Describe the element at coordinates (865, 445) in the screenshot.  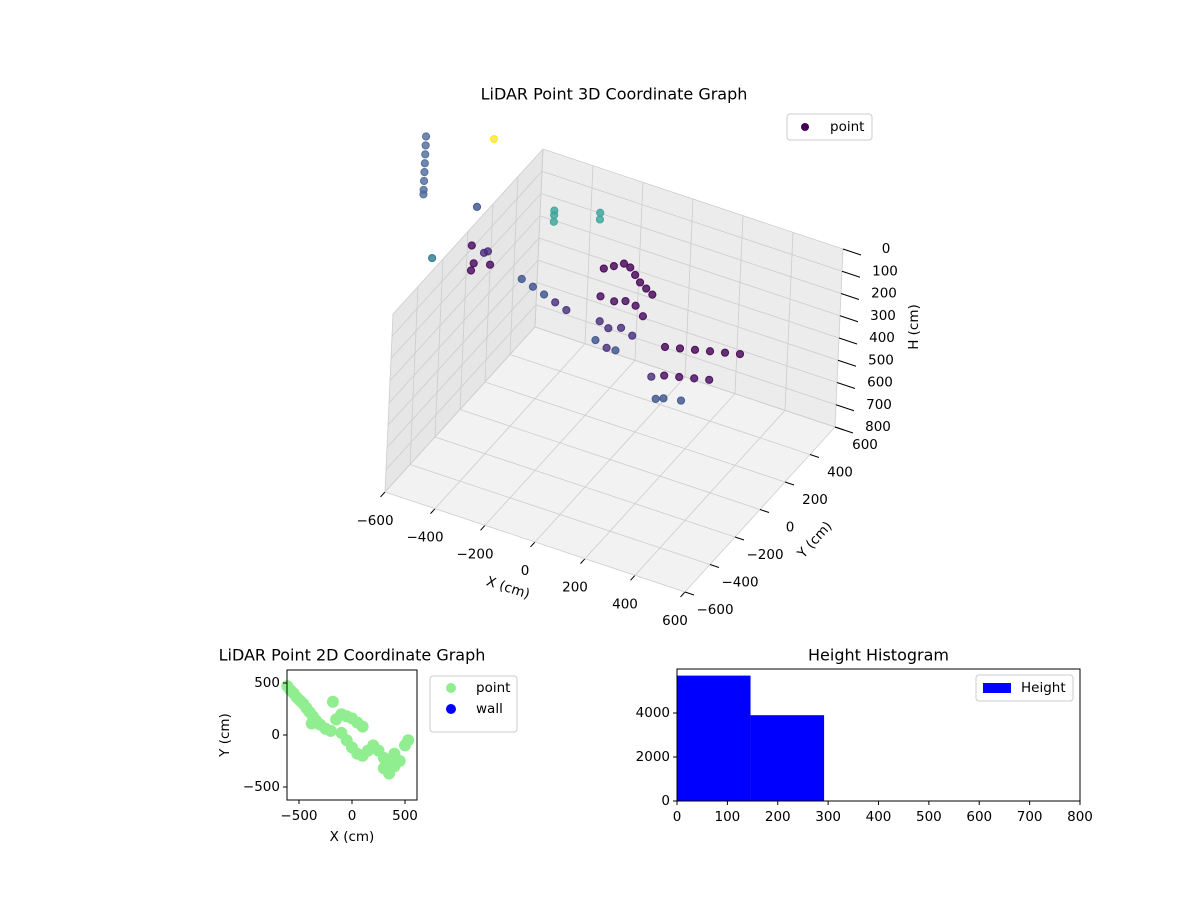
I see `y-tick-label: 600` at that location.